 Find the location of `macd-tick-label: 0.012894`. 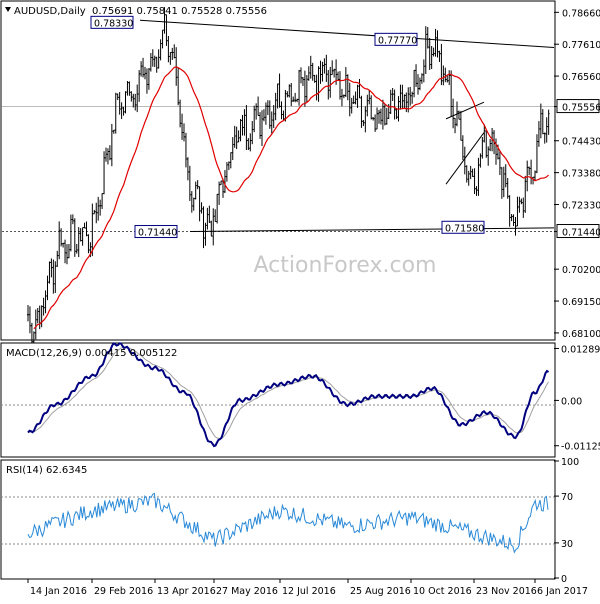

macd-tick-label: 0.012894 is located at coordinates (580, 349).